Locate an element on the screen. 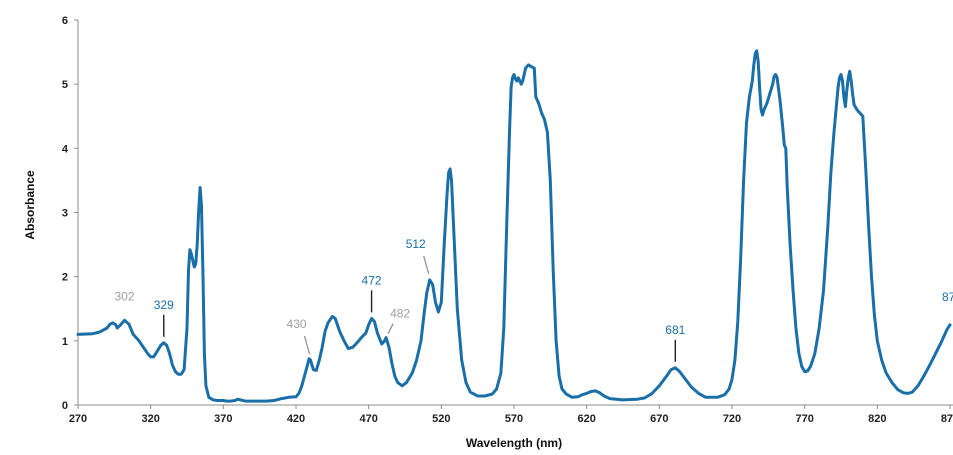 This screenshot has height=455, width=953. peak-annotation-label: 512 is located at coordinates (416, 244).